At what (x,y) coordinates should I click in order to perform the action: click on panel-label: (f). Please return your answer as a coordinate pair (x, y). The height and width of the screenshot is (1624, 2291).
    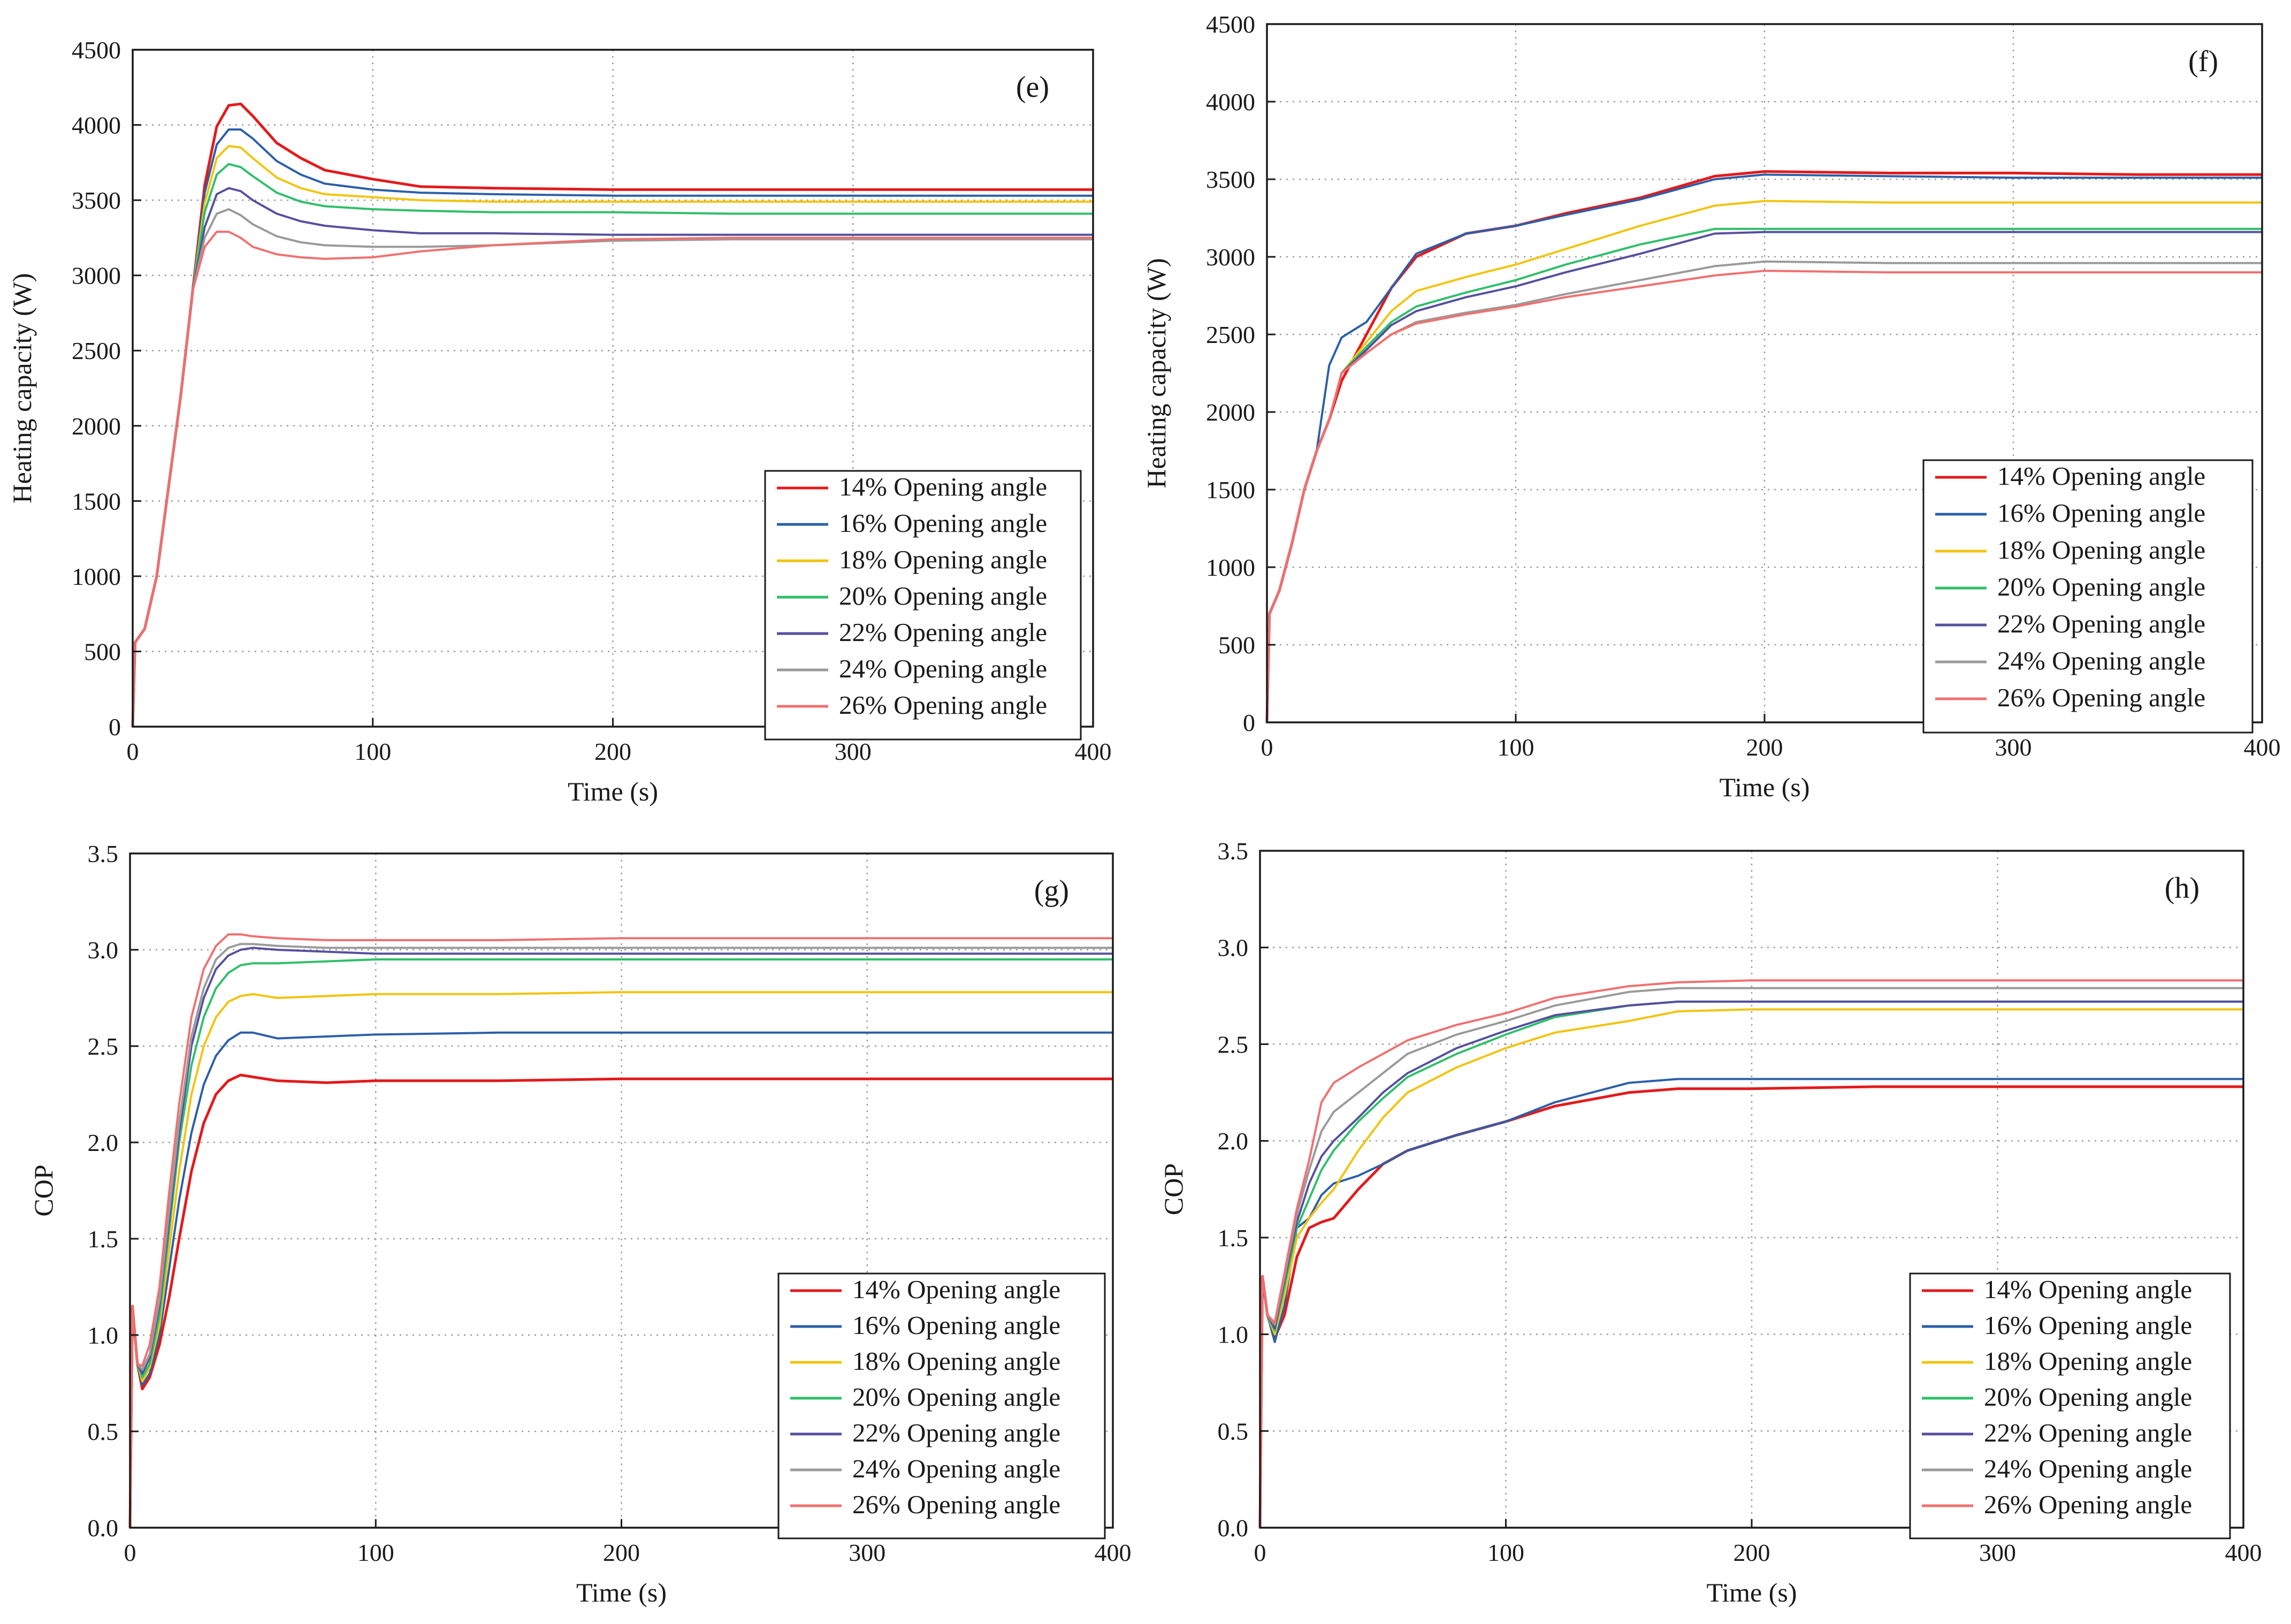
    Looking at the image, I should click on (2203, 62).